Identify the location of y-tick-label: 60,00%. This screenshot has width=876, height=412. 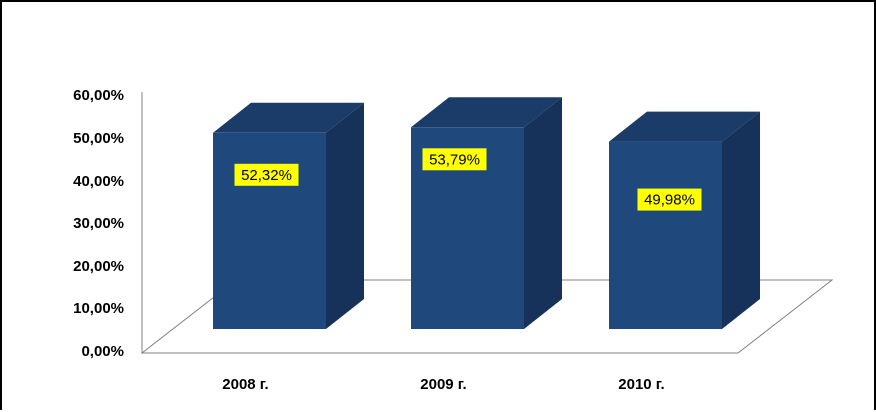
(98, 95).